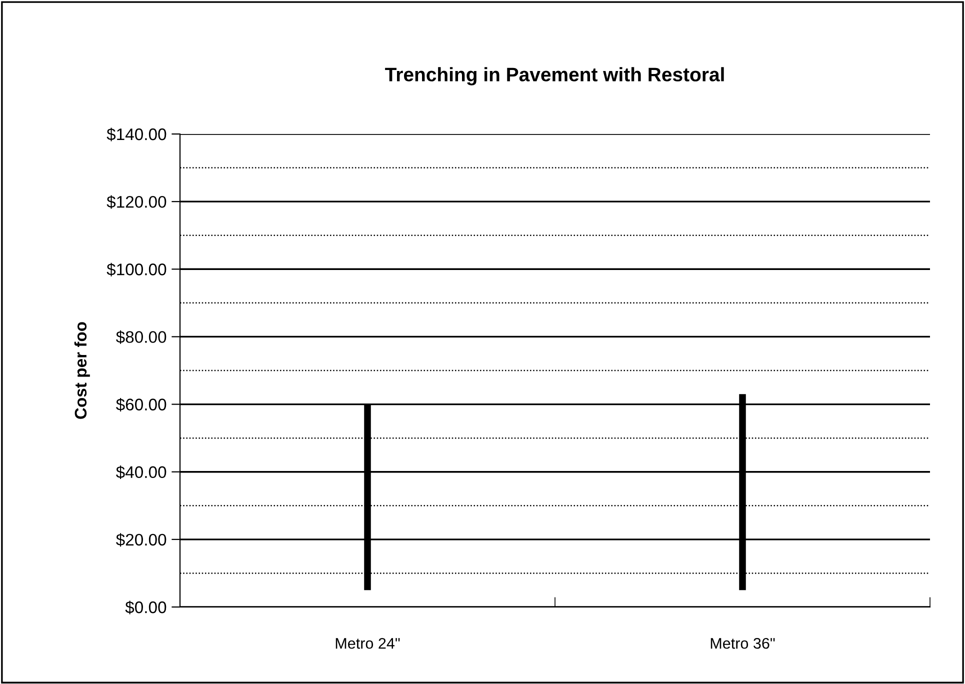 This screenshot has height=684, width=965. I want to click on y-tick-label: $120.00, so click(136, 202).